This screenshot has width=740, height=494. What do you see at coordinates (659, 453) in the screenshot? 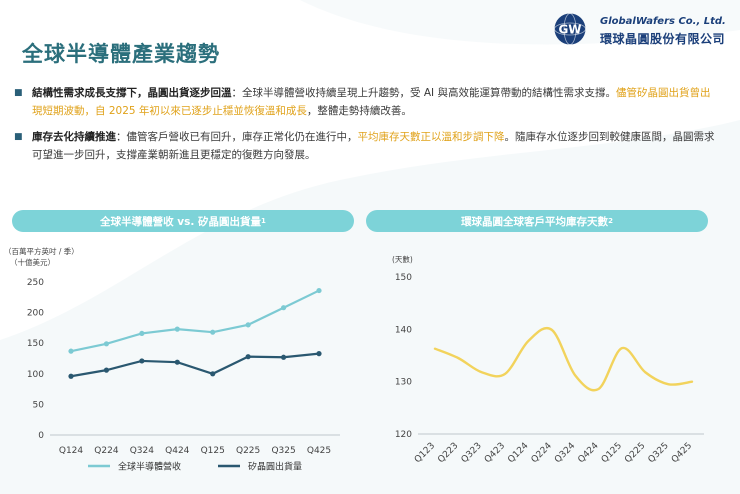
I see `chart-2-x-tick: Q325` at bounding box center [659, 453].